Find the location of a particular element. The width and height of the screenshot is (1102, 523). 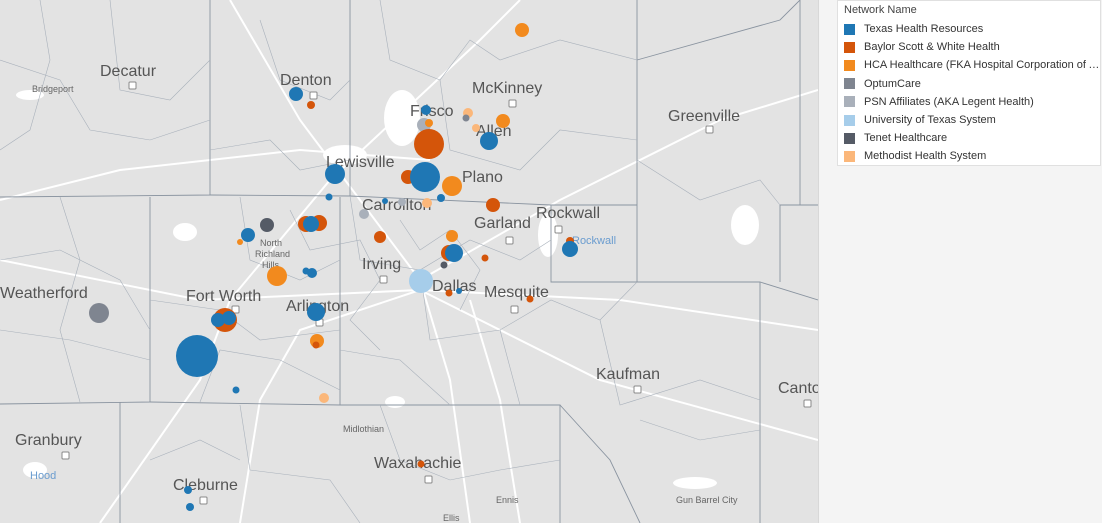

legend-label: OptumCare is located at coordinates (892, 83).